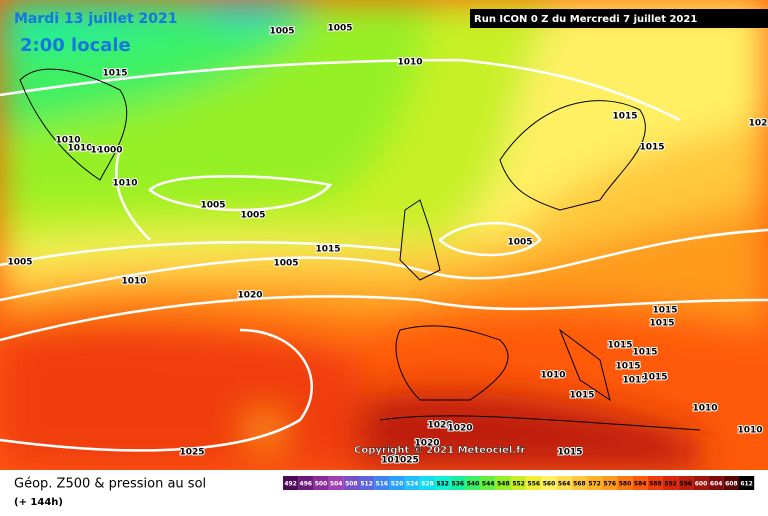 The height and width of the screenshot is (516, 768). I want to click on isobar-label: 101025, so click(400, 461).